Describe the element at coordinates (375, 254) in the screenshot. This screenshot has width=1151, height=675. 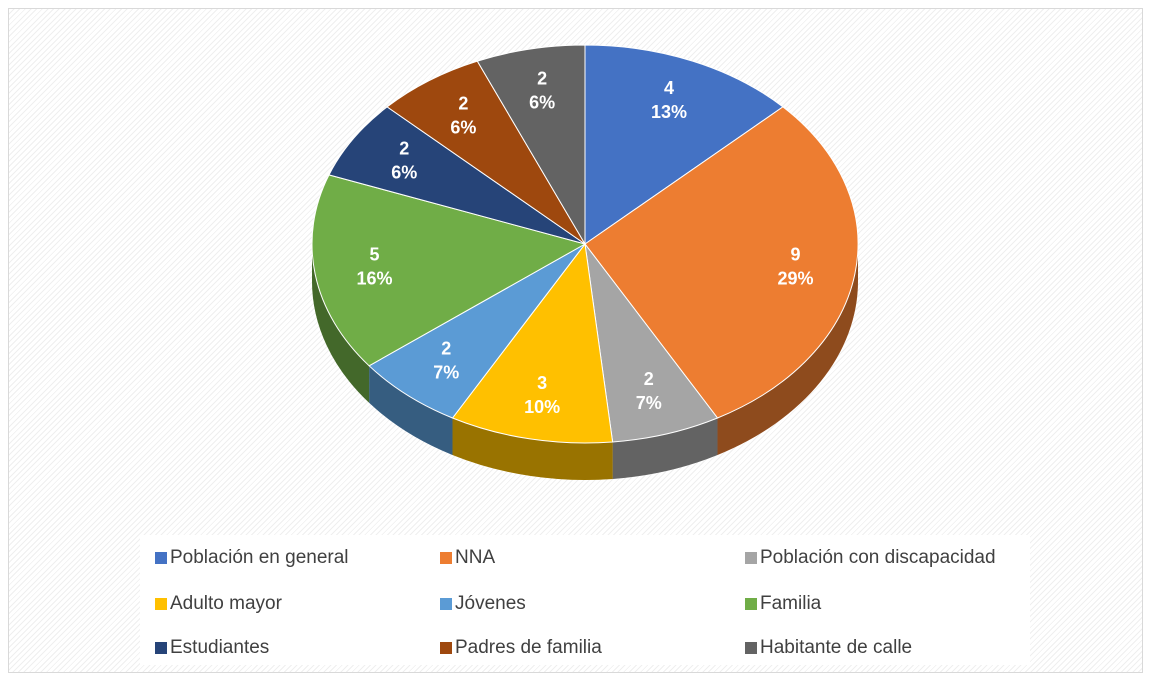
I see `data-label: 5` at that location.